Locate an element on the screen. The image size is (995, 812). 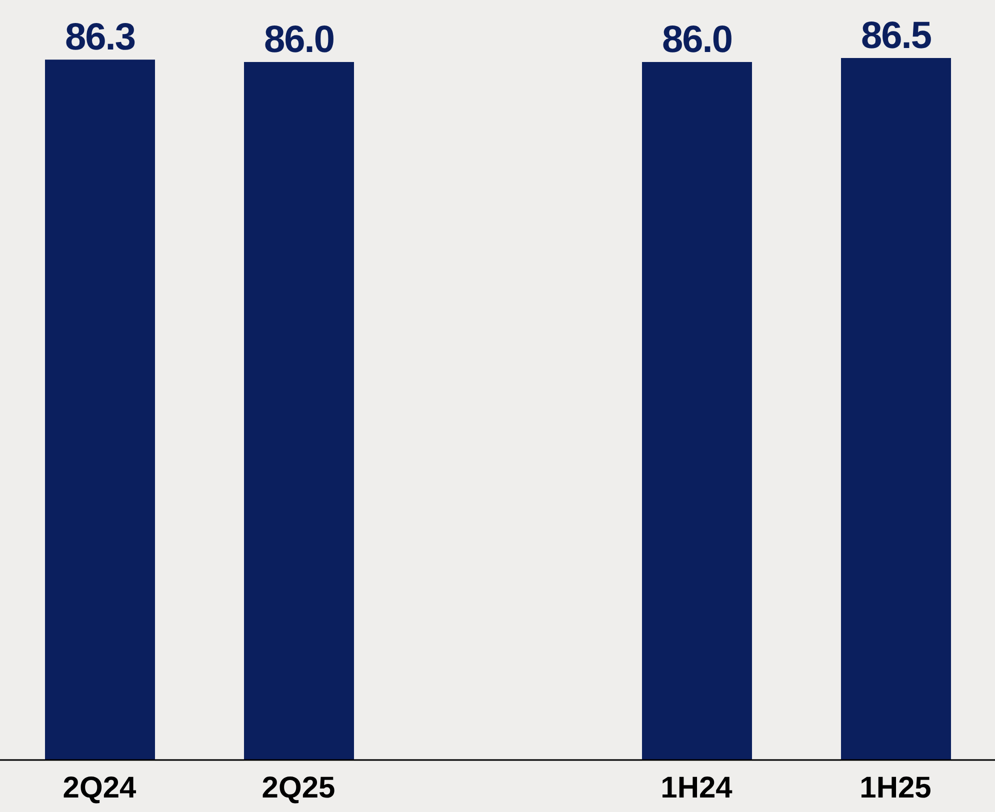
data-label: 86.5 is located at coordinates (896, 36).